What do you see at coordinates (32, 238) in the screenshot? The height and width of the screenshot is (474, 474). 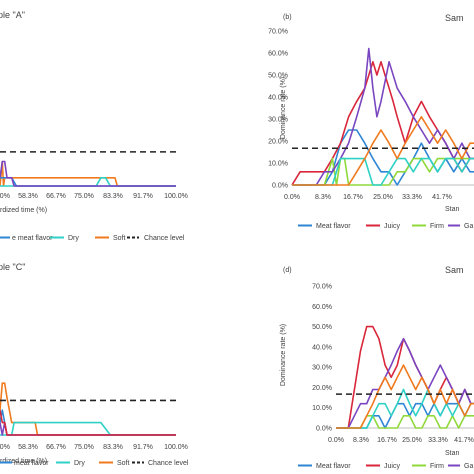 I see `legend-label: e meat flavor` at bounding box center [32, 238].